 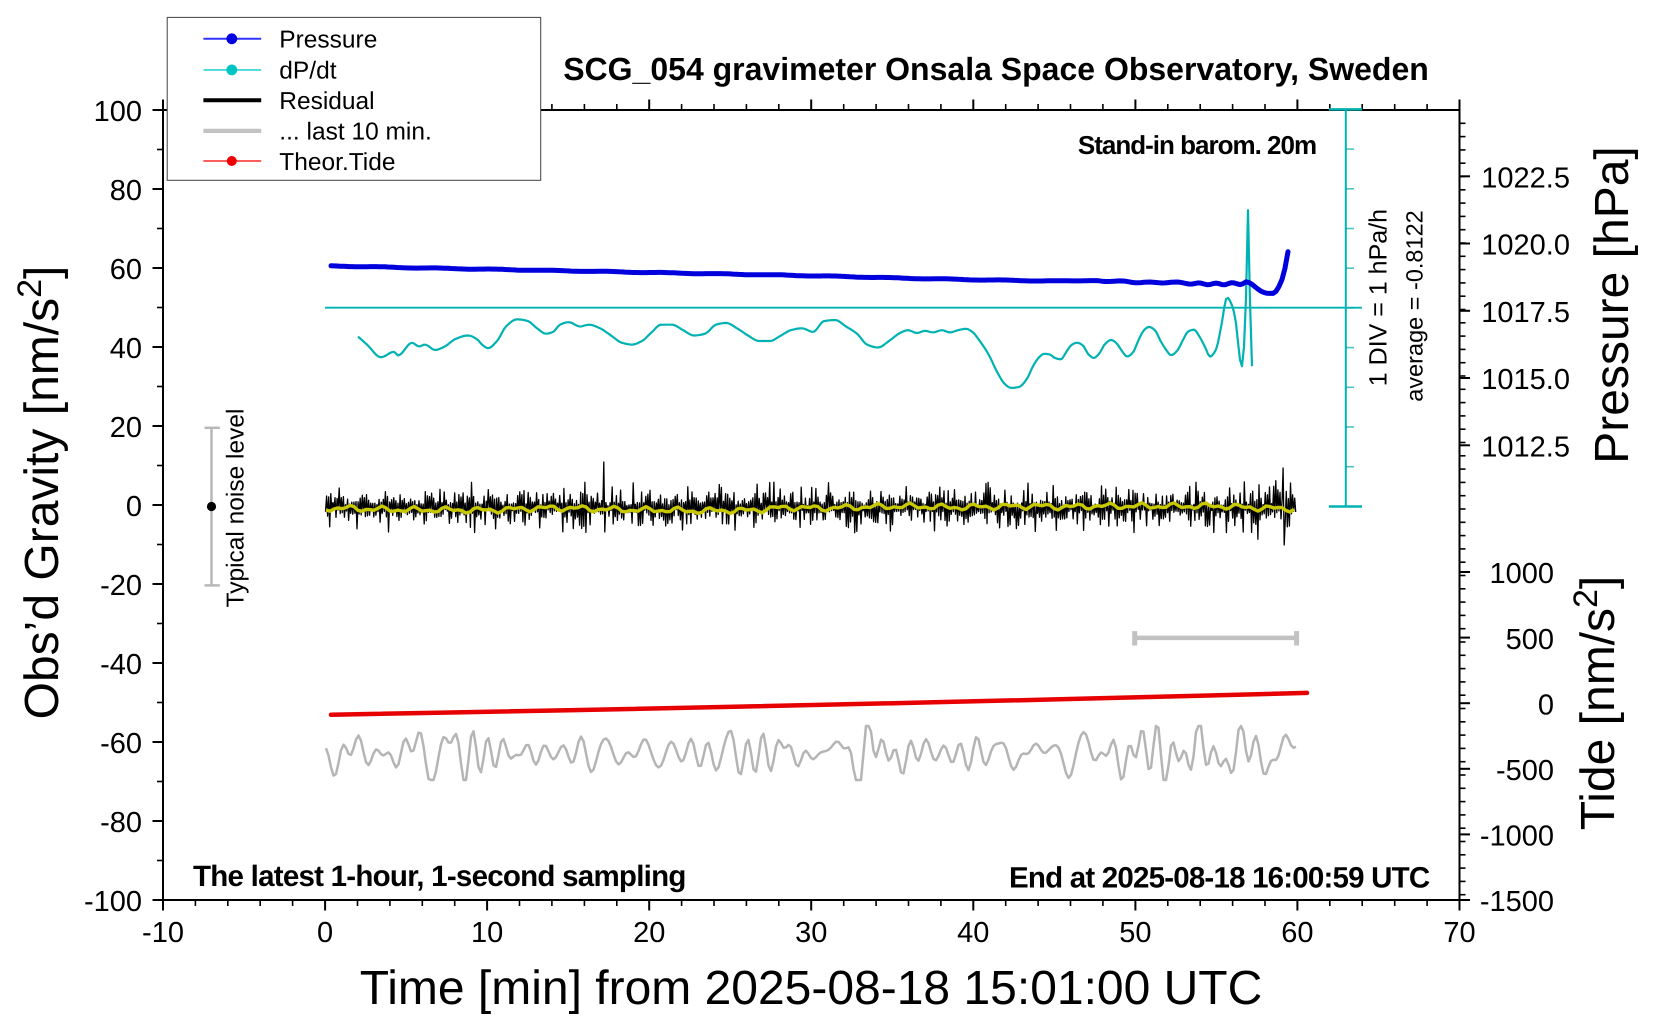 What do you see at coordinates (235, 508) in the screenshot?
I see `svg-text: Typical noise level` at bounding box center [235, 508].